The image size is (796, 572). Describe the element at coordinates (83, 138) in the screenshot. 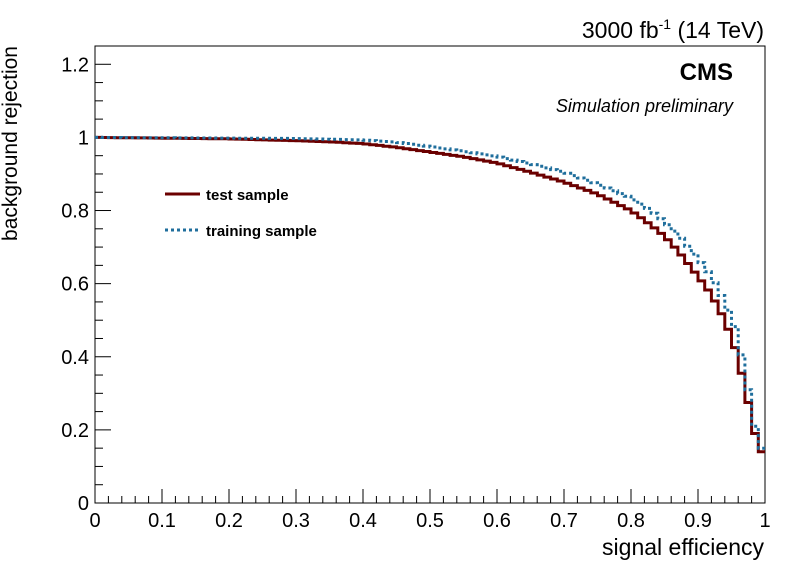

I see `y-tick-label: 1` at that location.